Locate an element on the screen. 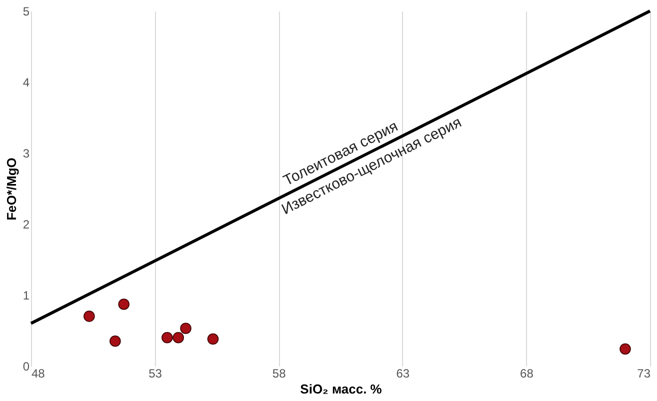 This screenshot has height=401, width=657. x-tick-label: 53 is located at coordinates (155, 373).